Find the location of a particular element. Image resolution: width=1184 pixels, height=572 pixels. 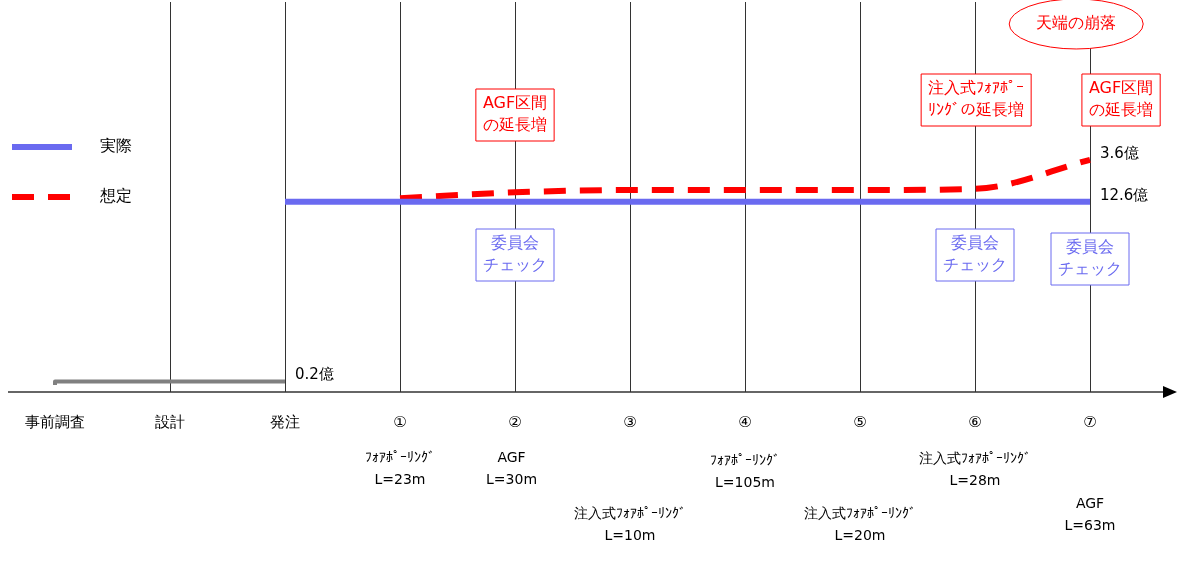

annotation: 3.6億 is located at coordinates (1119, 152).